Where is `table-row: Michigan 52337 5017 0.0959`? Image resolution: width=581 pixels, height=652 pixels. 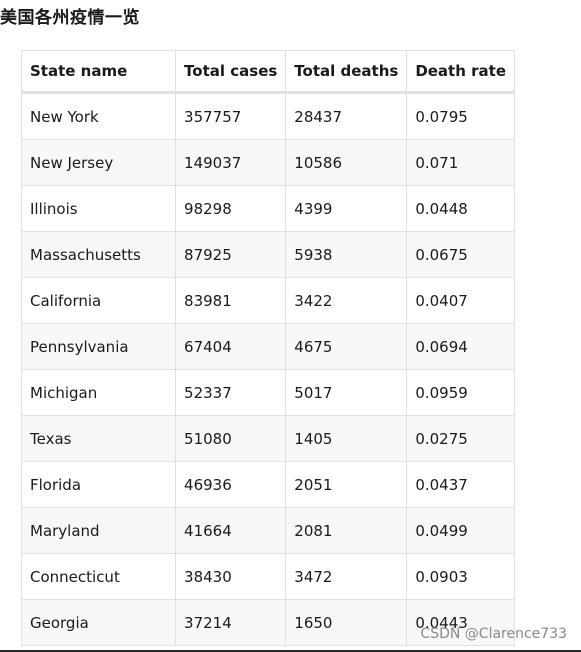 table-row: Michigan 52337 5017 0.0959 is located at coordinates (267, 392).